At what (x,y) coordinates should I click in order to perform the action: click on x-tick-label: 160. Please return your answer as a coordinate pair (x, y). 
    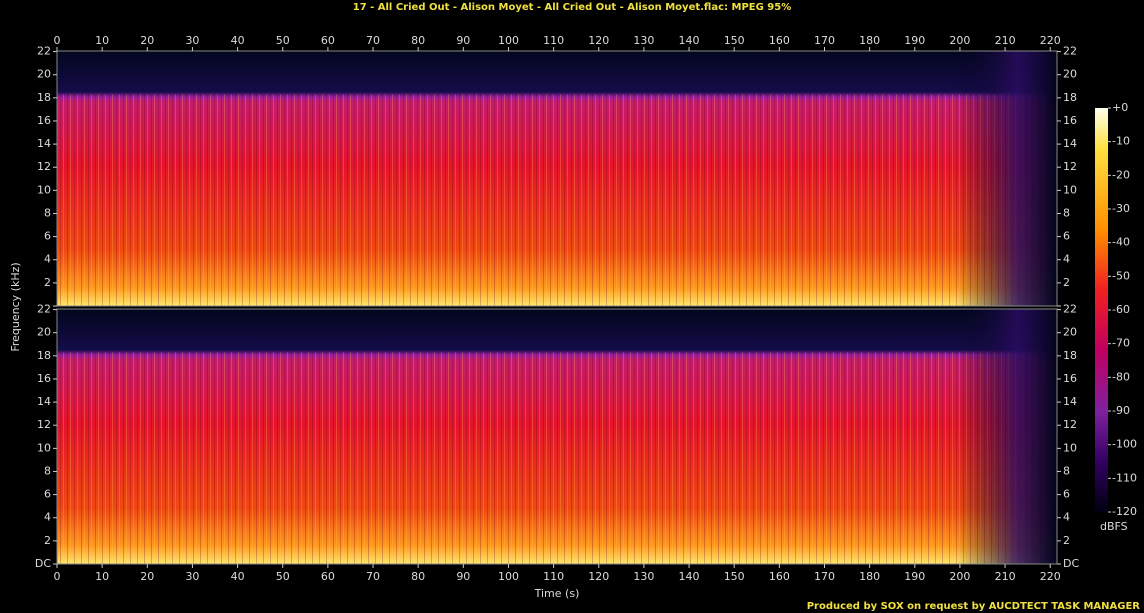
    Looking at the image, I should click on (779, 576).